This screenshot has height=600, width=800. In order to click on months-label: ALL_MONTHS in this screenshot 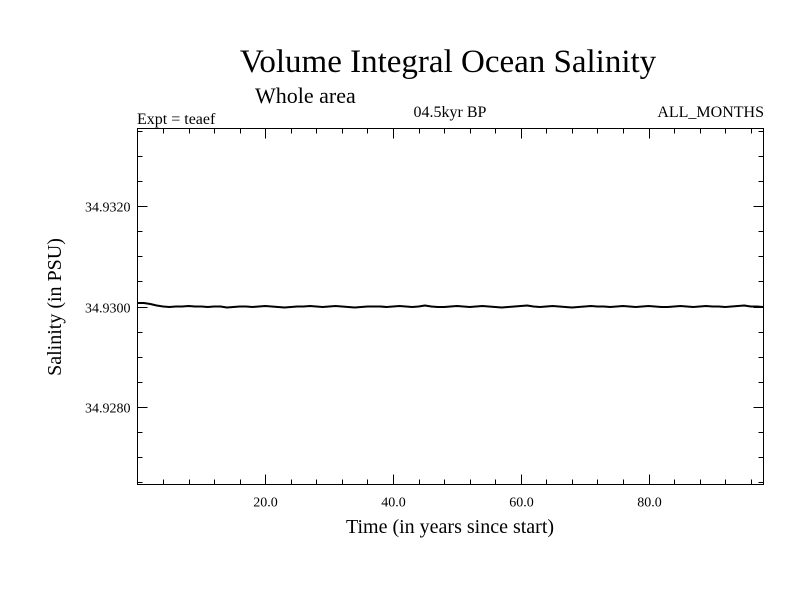, I will do `click(710, 112)`.